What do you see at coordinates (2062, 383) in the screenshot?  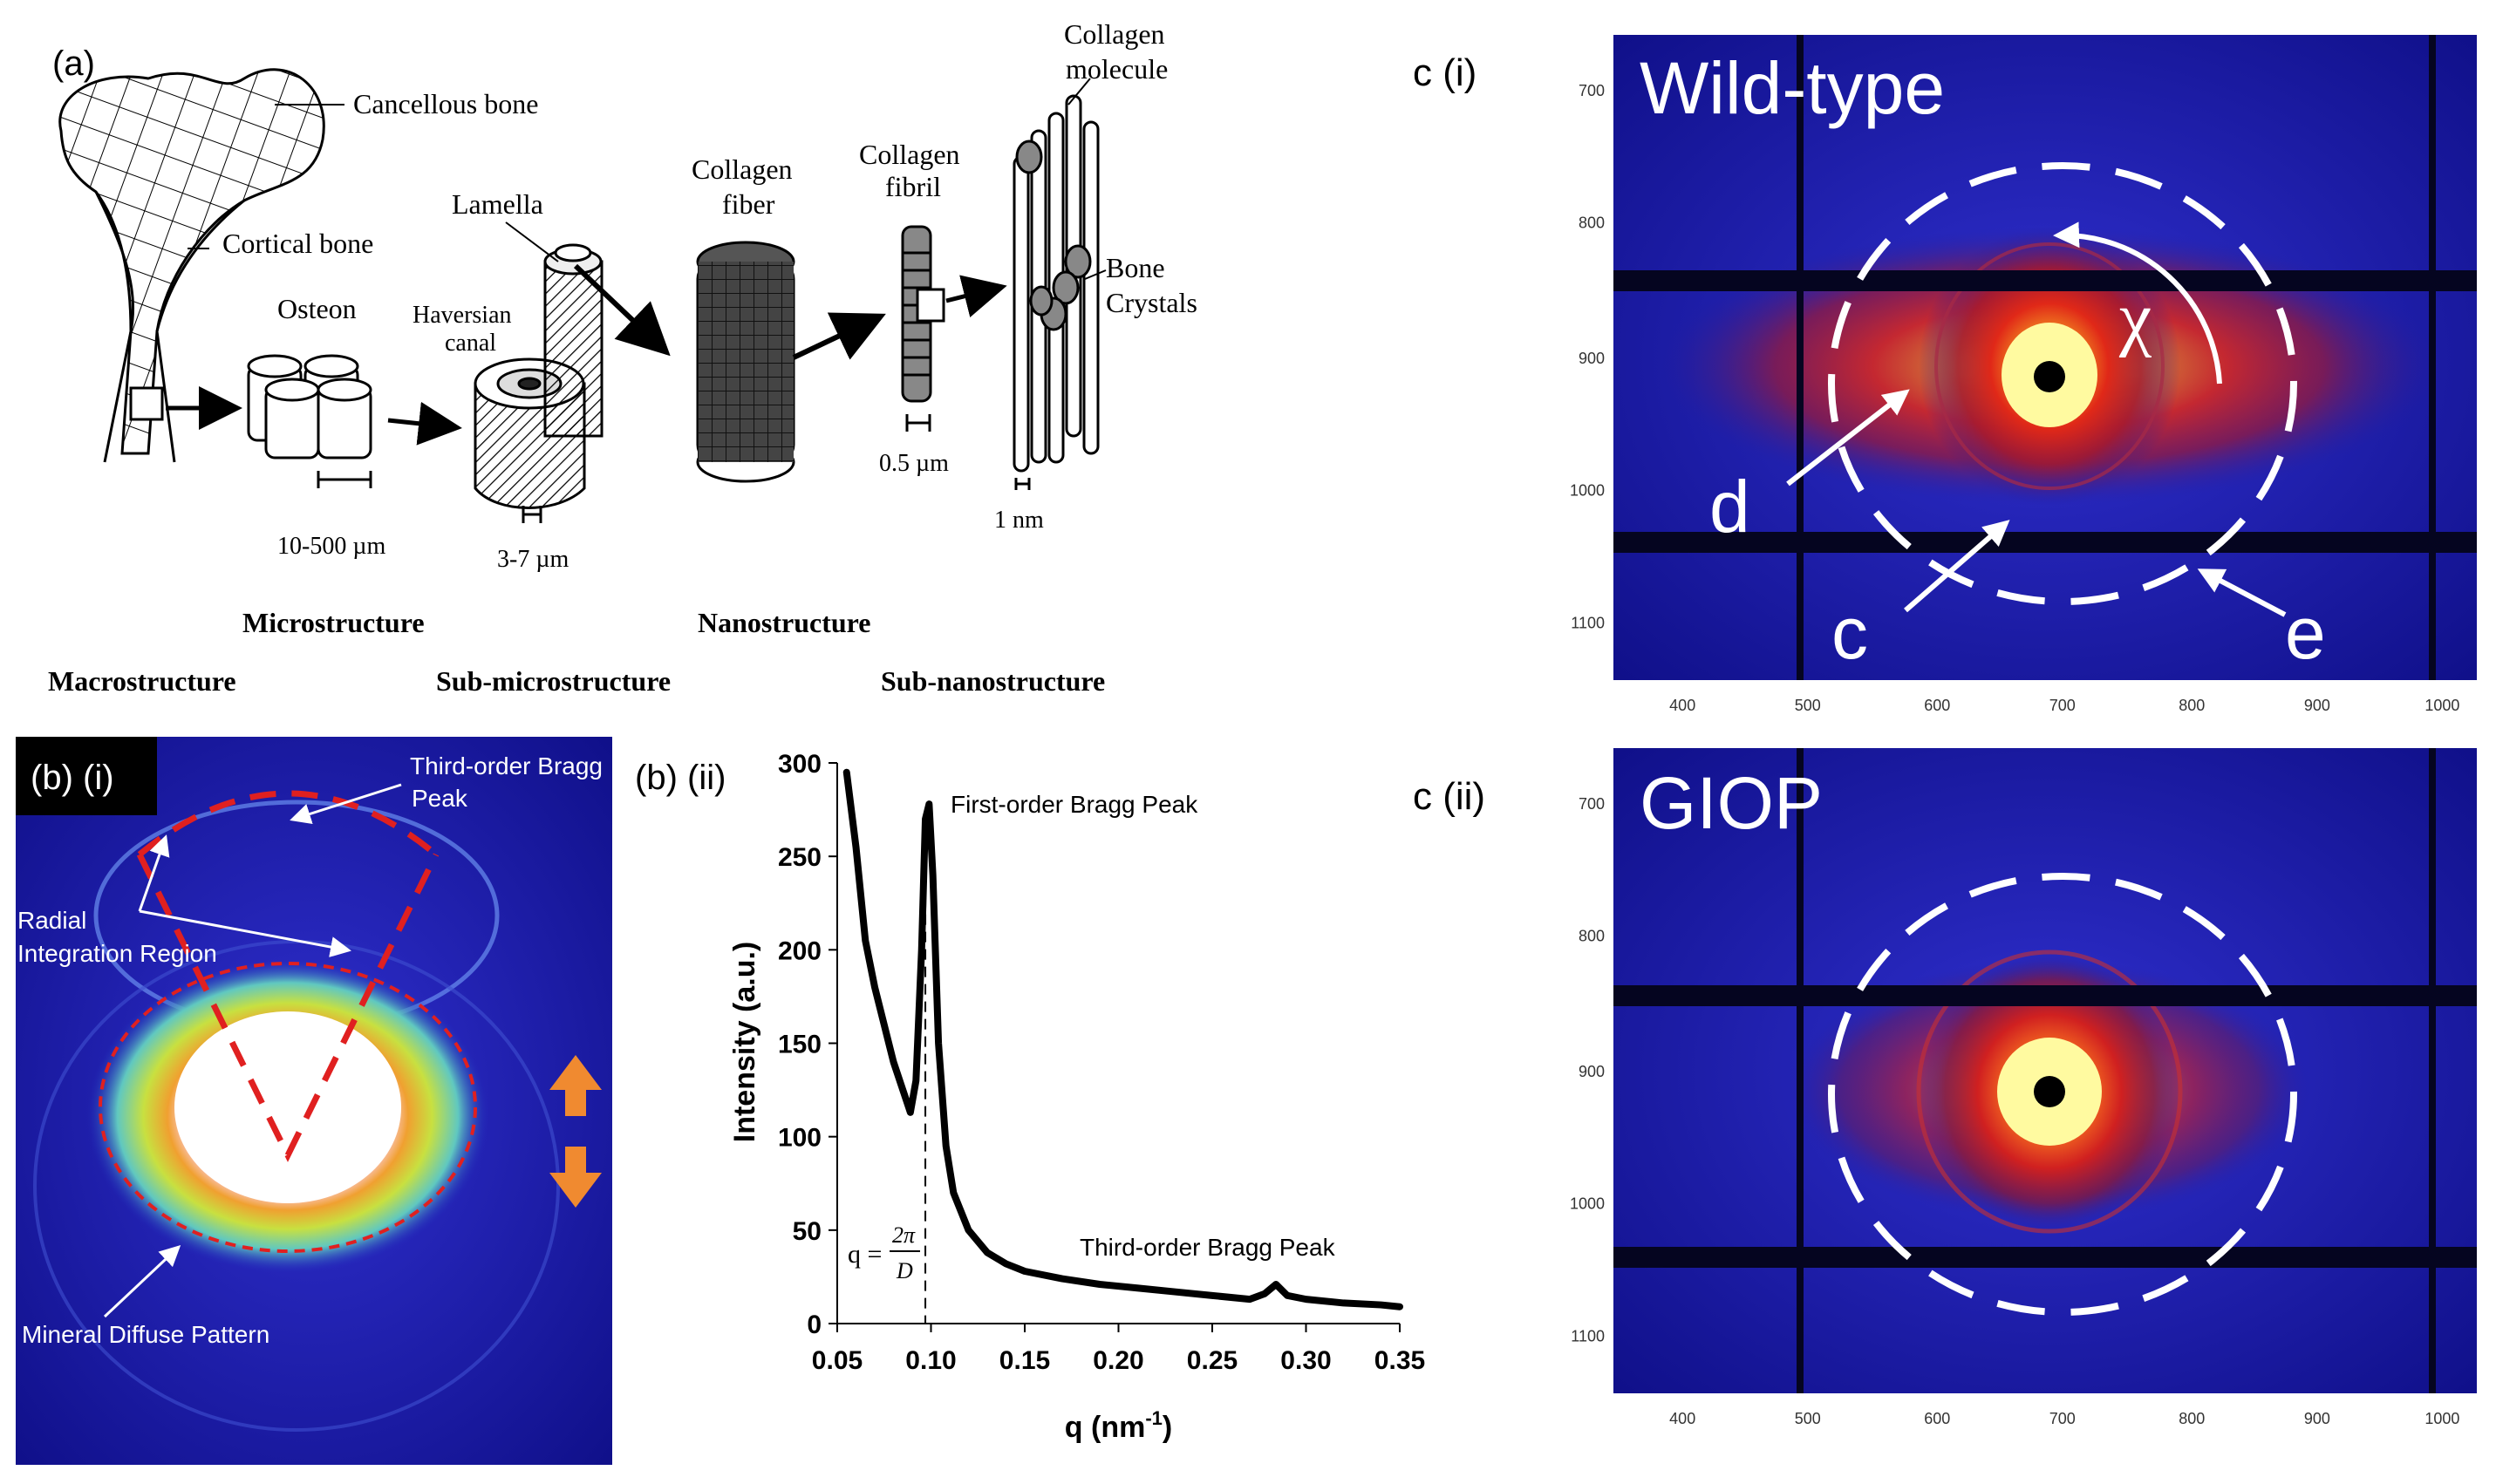 I see `azimuthal-circle` at bounding box center [2062, 383].